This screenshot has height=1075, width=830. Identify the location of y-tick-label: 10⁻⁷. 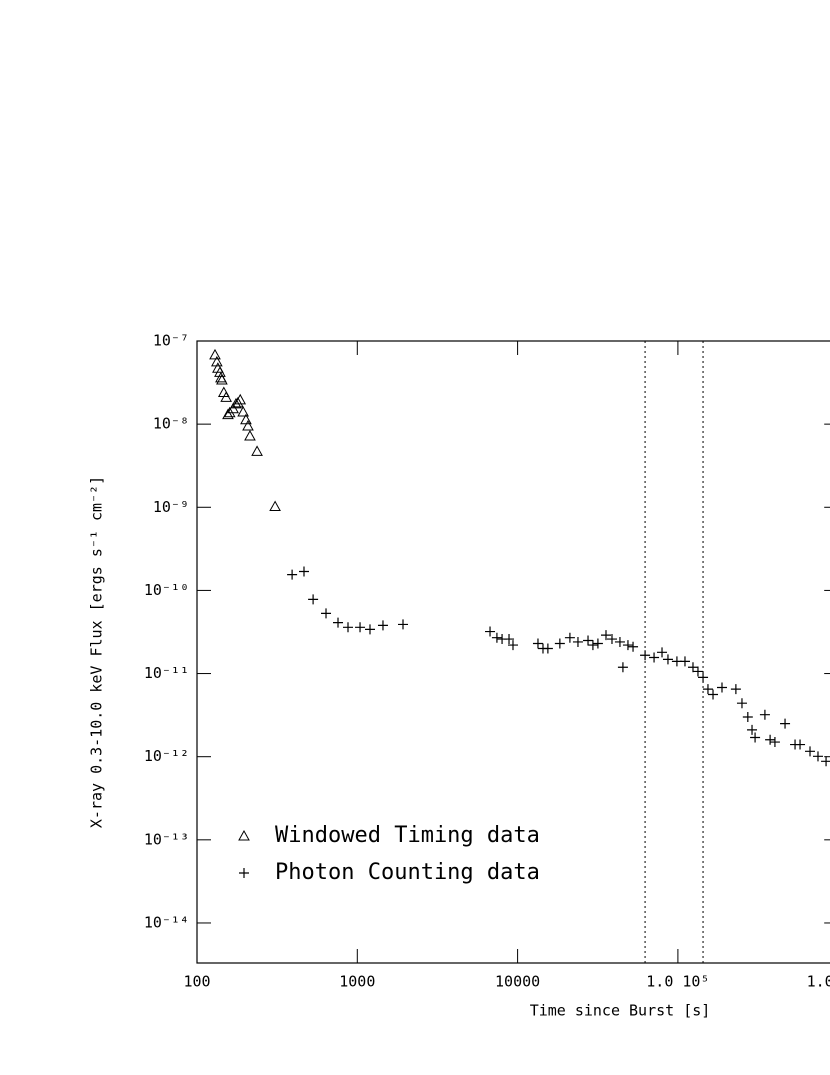
(171, 341).